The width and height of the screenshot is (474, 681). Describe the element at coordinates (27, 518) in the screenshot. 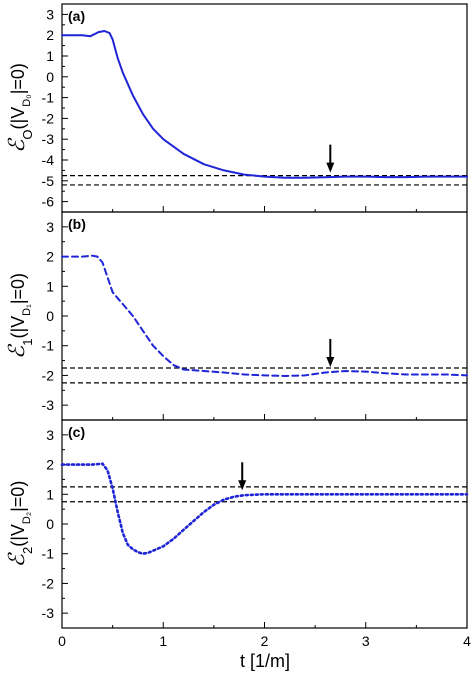

I see `y-axis-vsub: D₂` at that location.